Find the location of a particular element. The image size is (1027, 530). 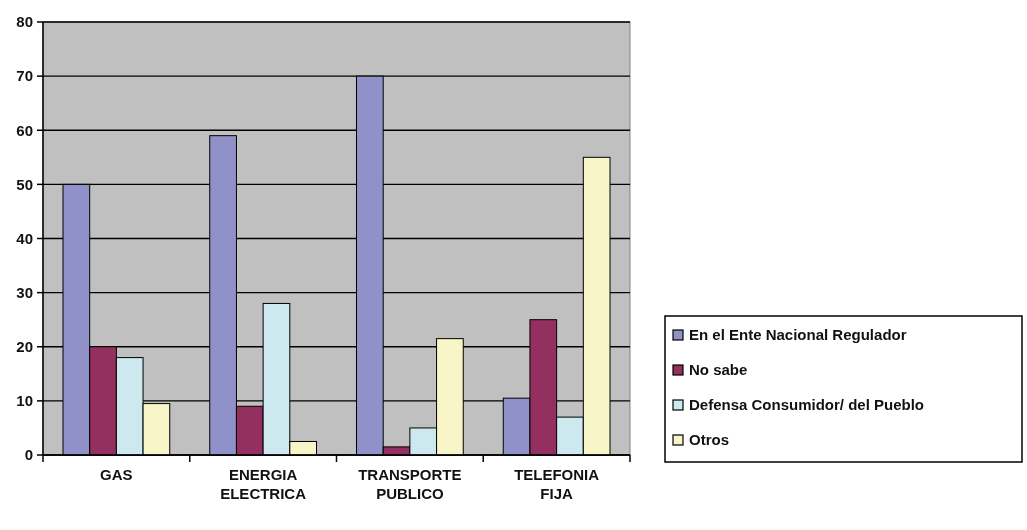

y-tick-label: 40 is located at coordinates (24, 238).